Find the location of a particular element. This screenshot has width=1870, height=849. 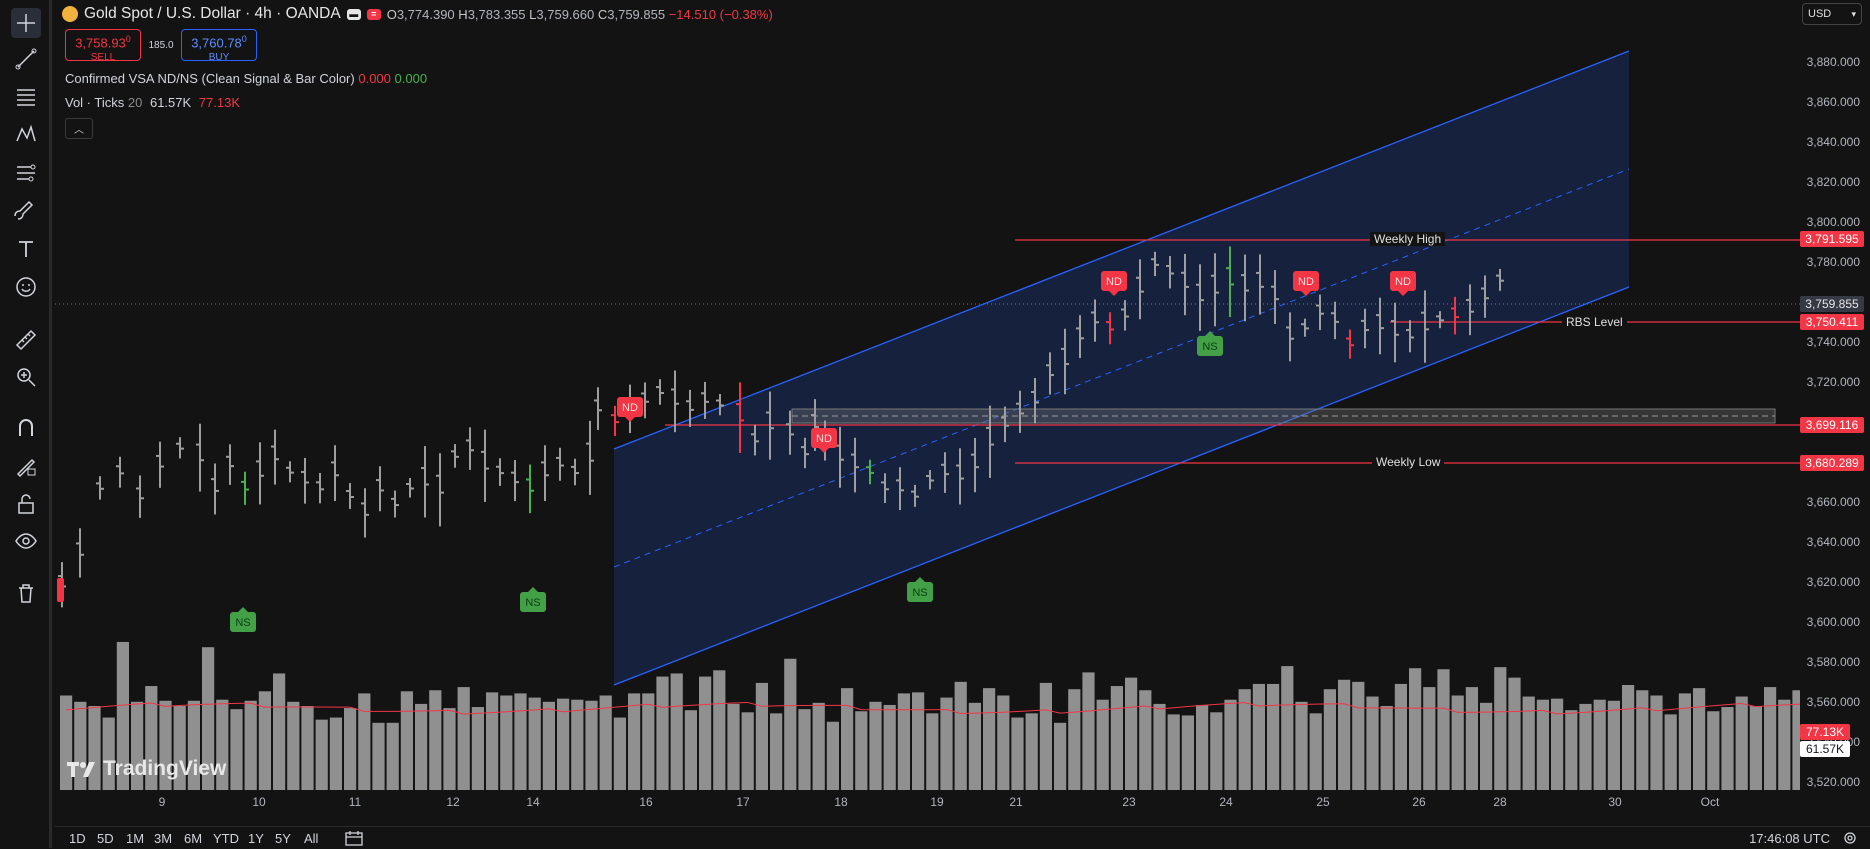

pattern-icon is located at coordinates (26, 135).